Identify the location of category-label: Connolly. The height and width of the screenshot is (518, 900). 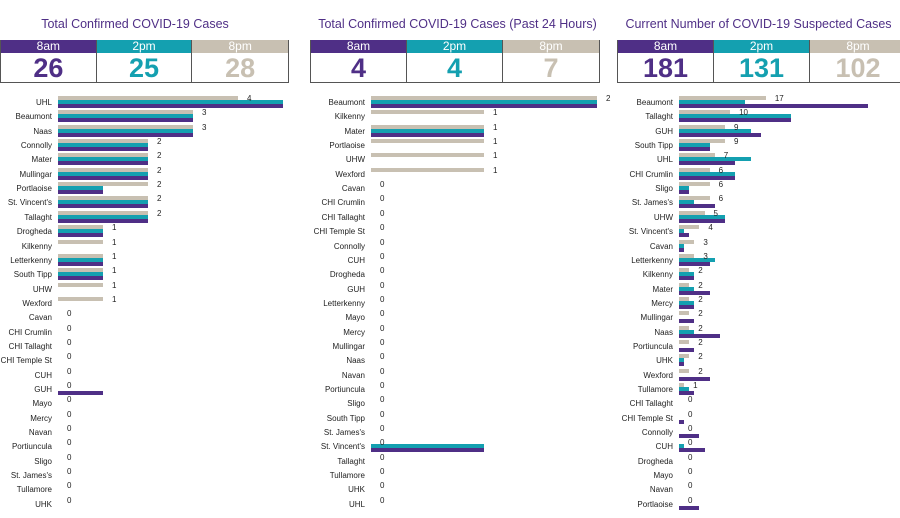
(349, 246).